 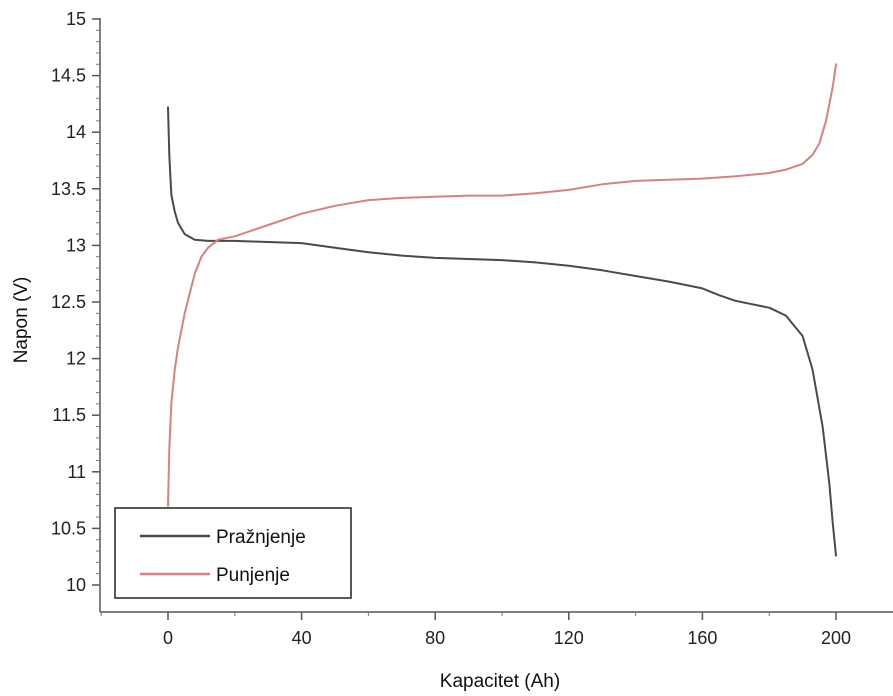 What do you see at coordinates (76, 245) in the screenshot?
I see `y-tick-label: 13` at bounding box center [76, 245].